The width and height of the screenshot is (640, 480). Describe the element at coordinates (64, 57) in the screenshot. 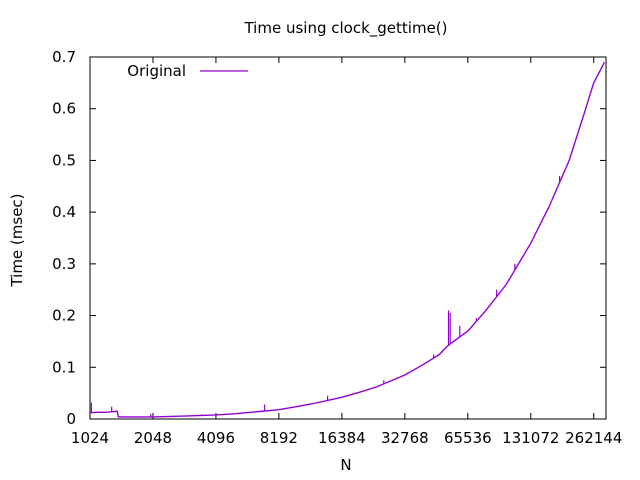

I see `y-tick-label: 0.7` at that location.